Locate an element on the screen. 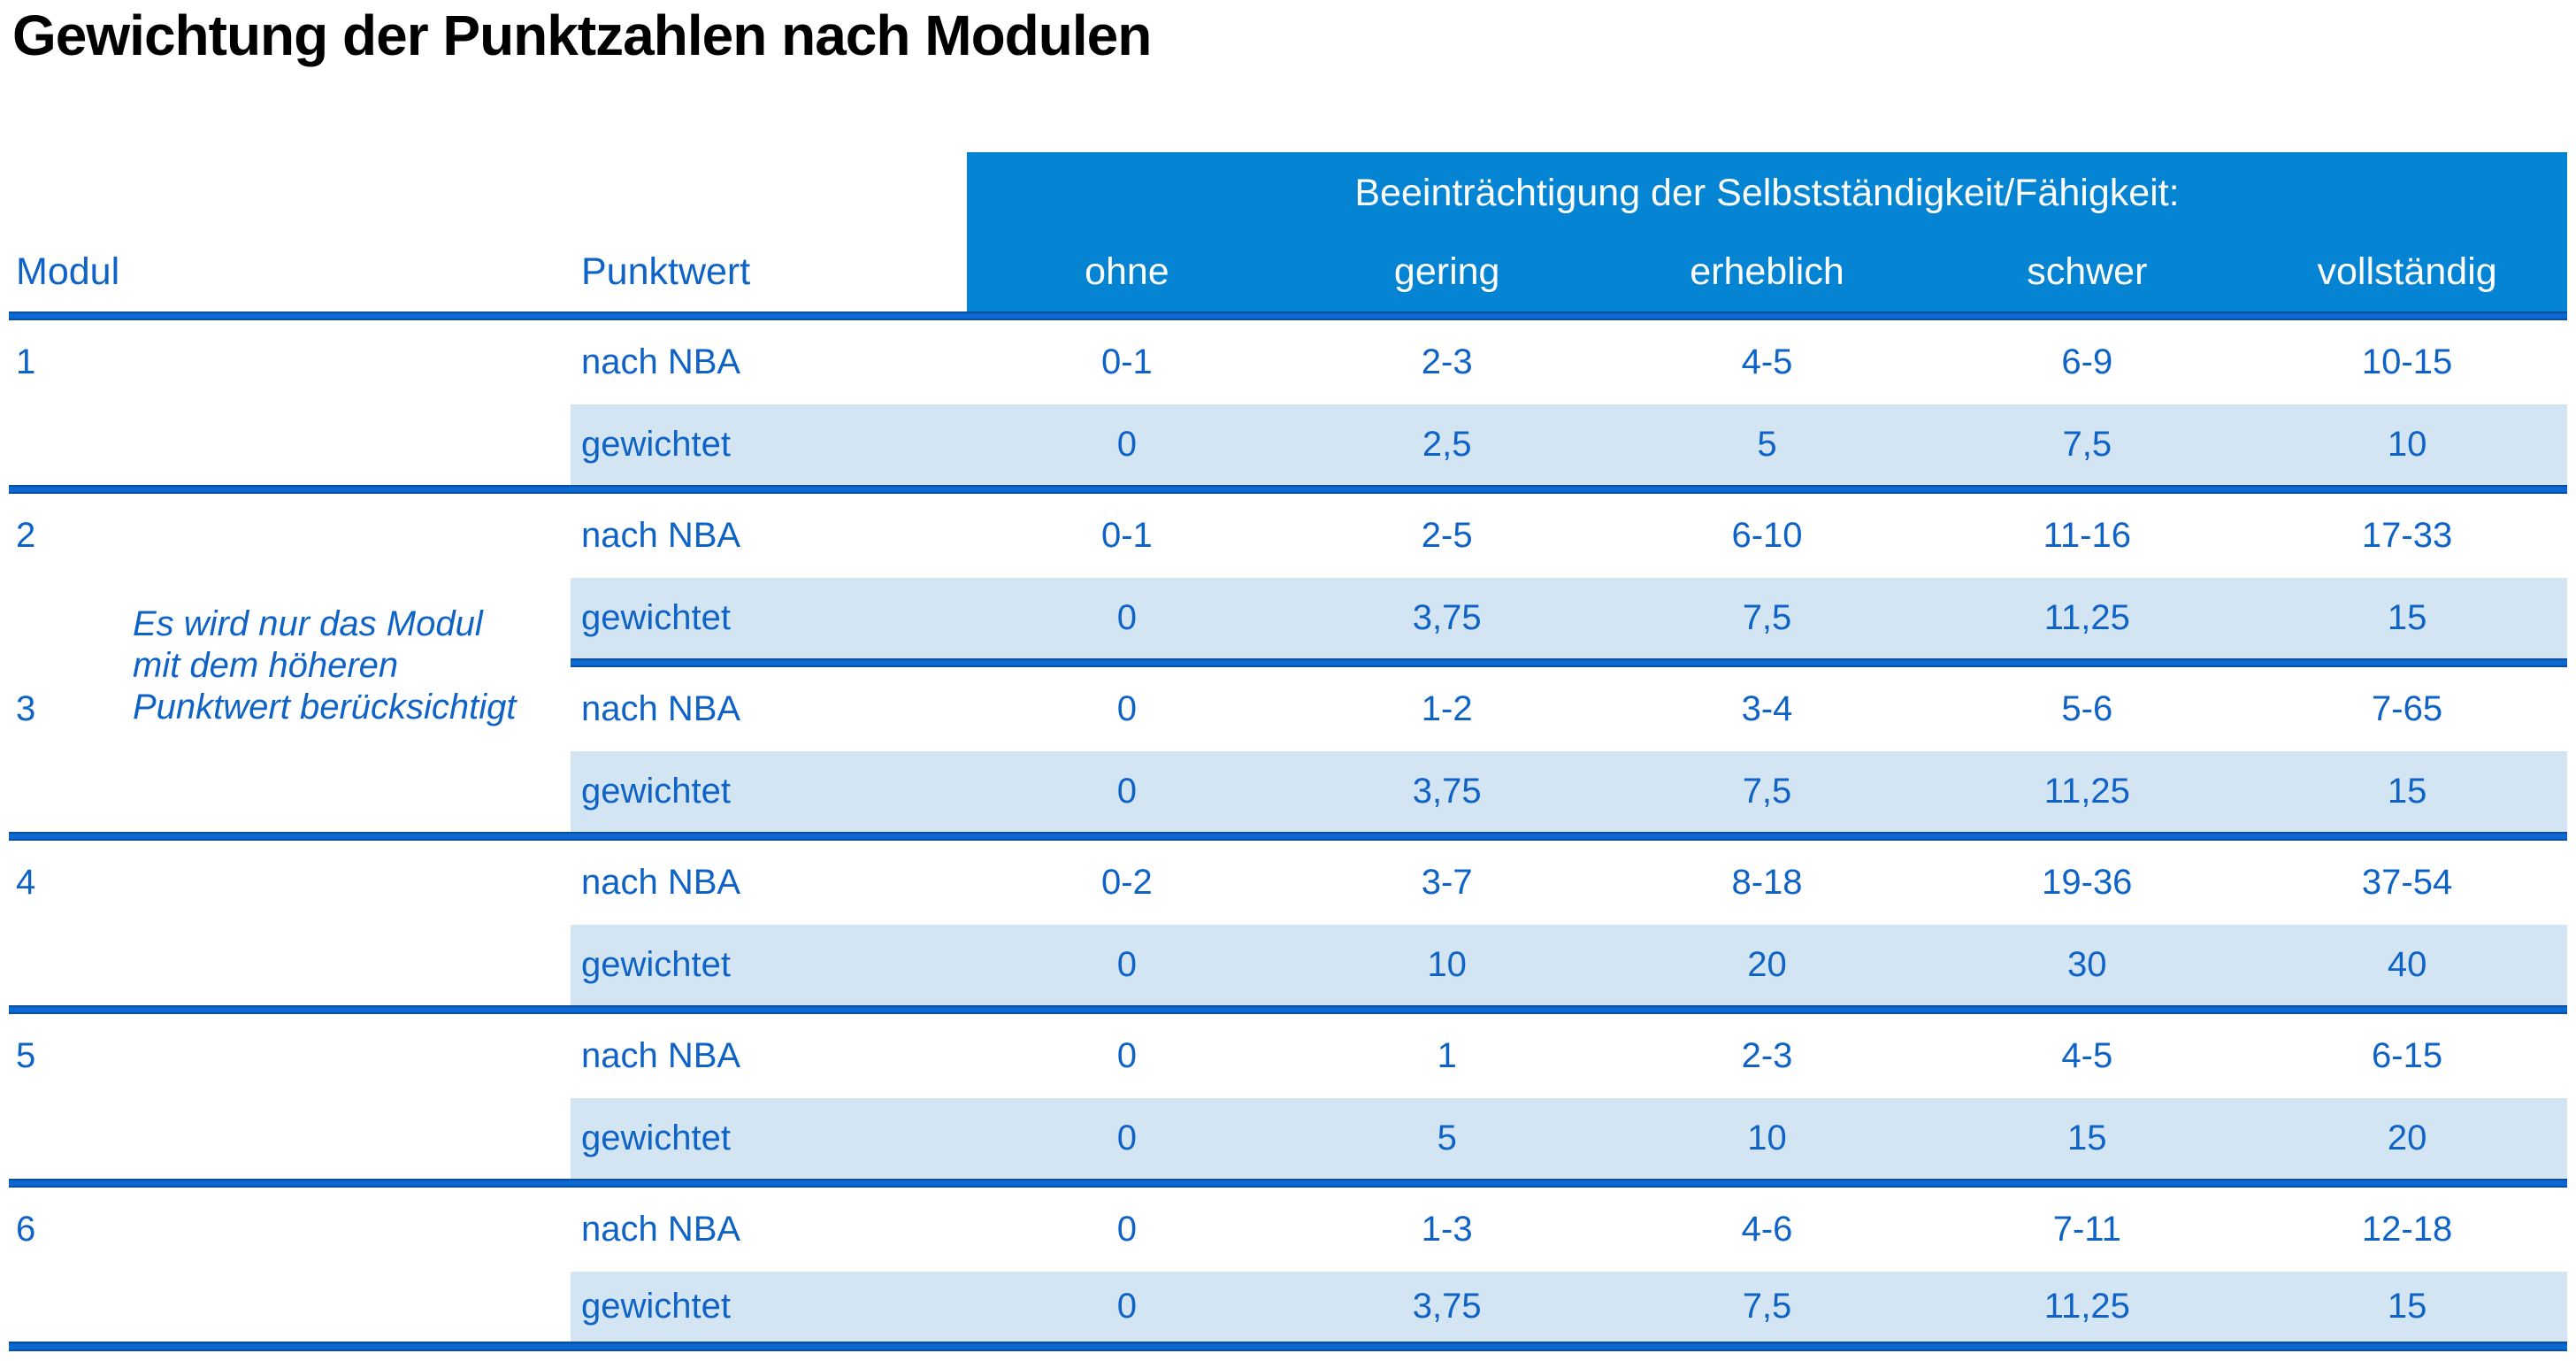 This screenshot has height=1361, width=2576. value-cell: 3-7 is located at coordinates (1447, 882).